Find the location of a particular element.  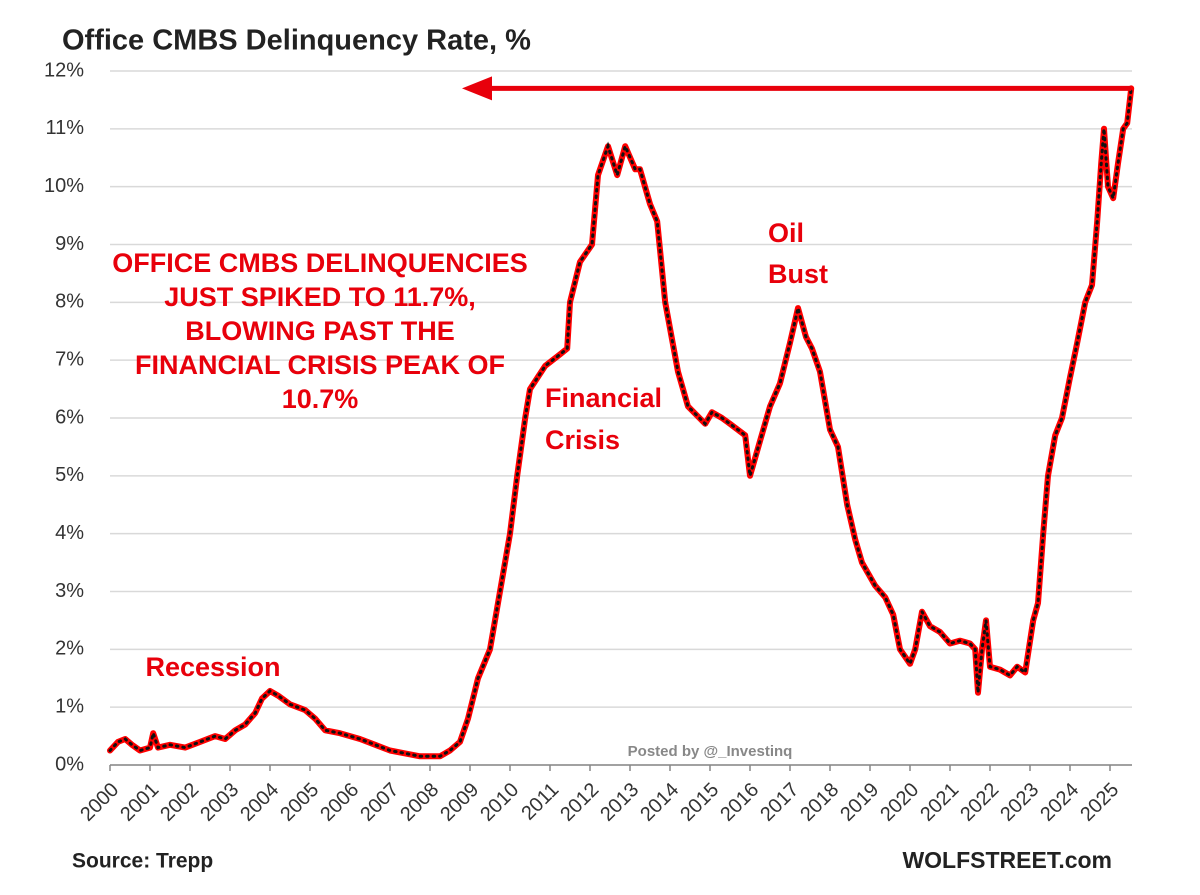

headline: OFFICE CMBS DELINQUENCIES is located at coordinates (320, 263).